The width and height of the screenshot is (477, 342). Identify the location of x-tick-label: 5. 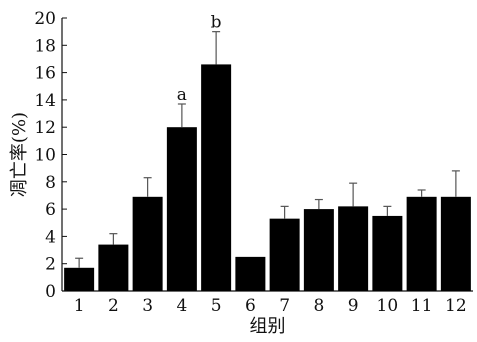
(216, 306).